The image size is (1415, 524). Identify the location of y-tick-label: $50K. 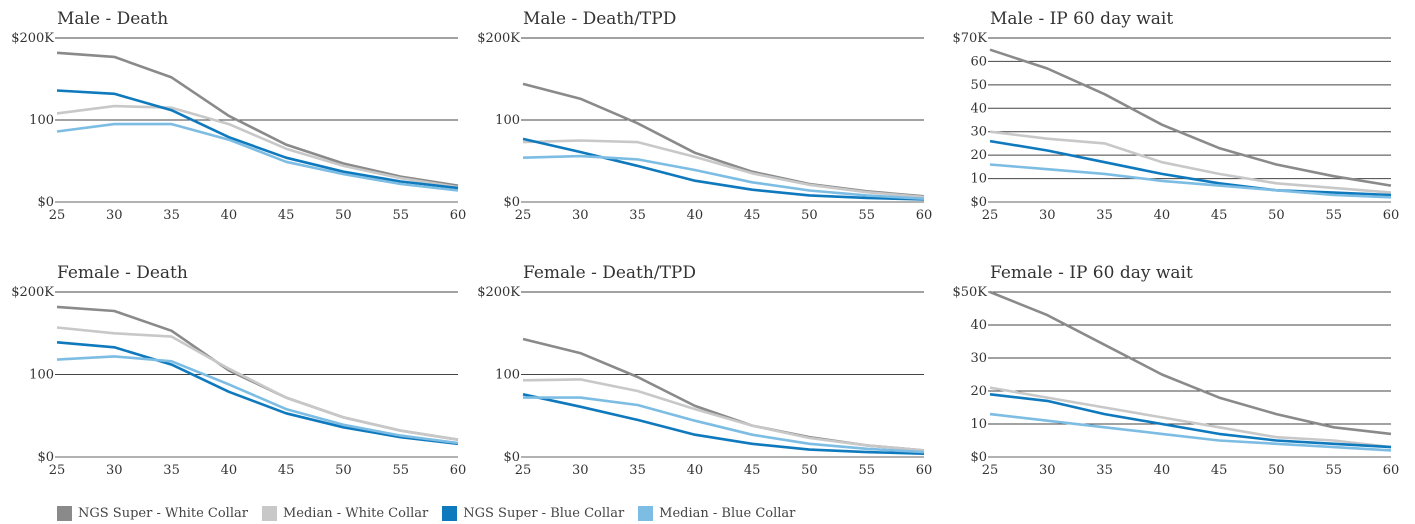
(969, 292).